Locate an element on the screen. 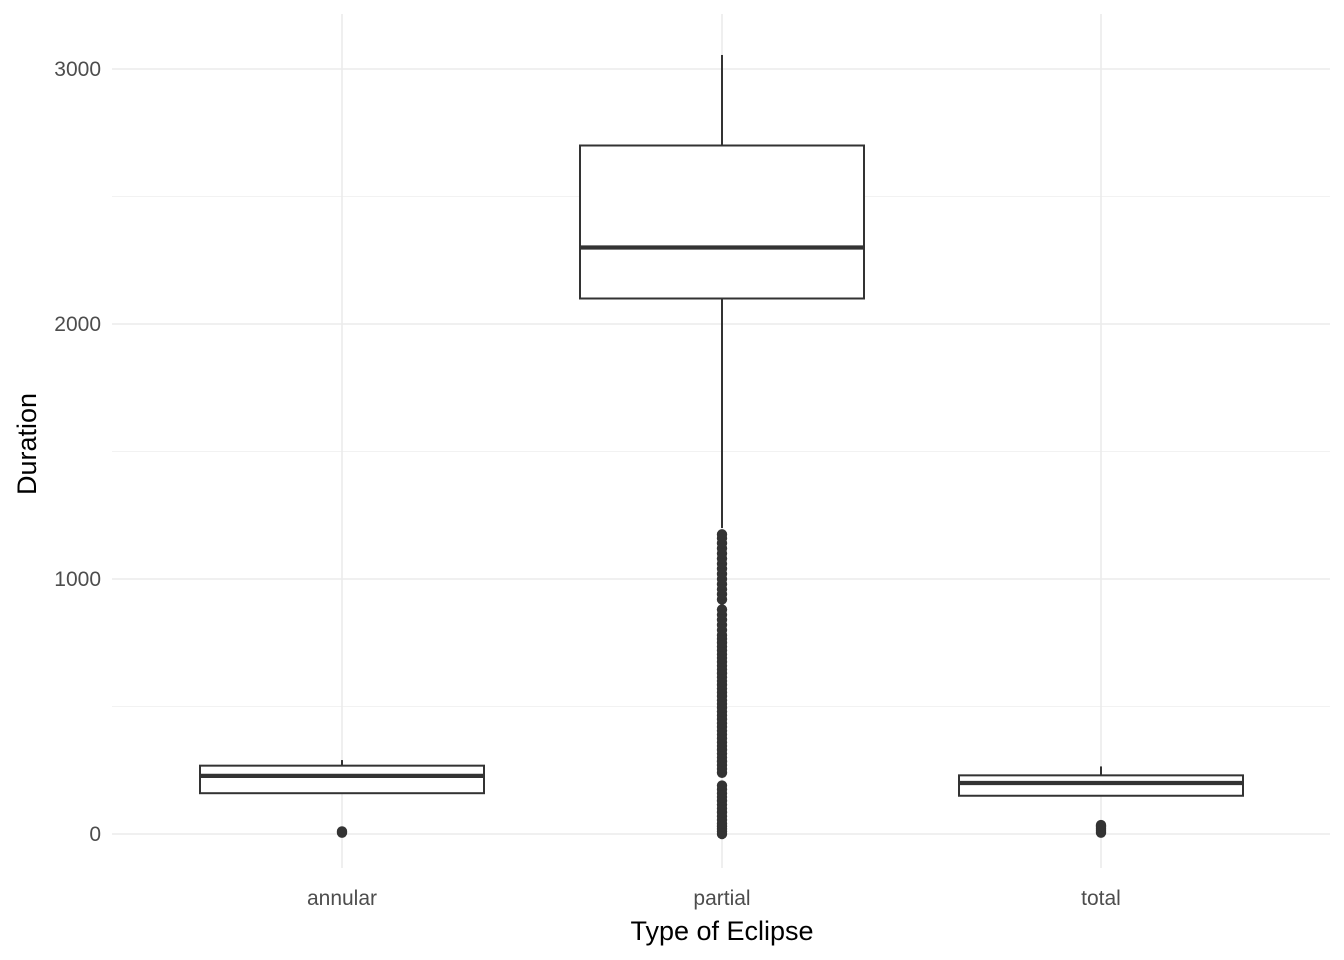  box-group-total is located at coordinates (1101, 802).